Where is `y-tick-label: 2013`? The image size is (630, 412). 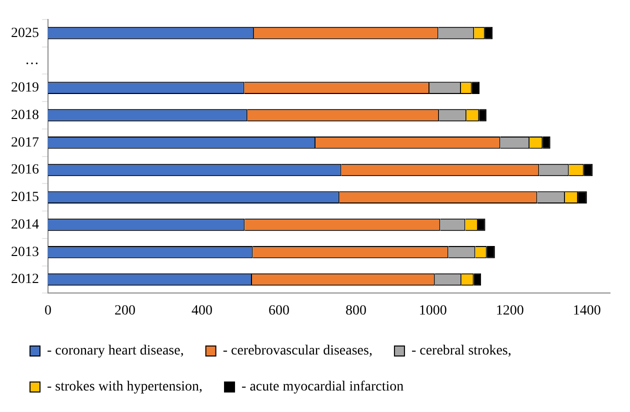 y-tick-label: 2013 is located at coordinates (25, 252).